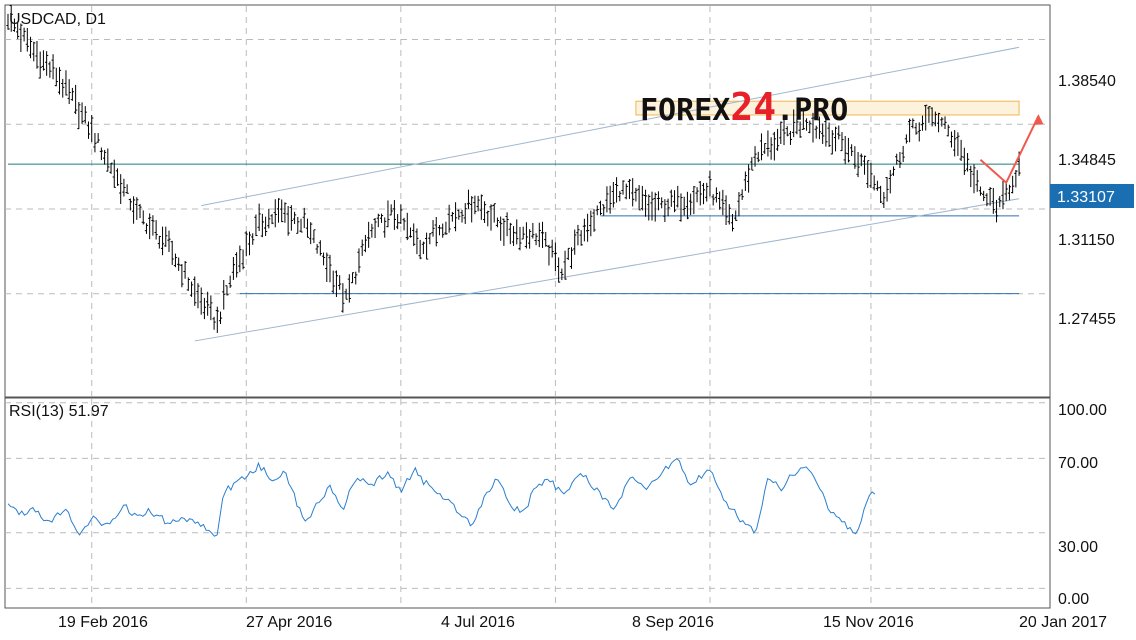  Describe the element at coordinates (753, 107) in the screenshot. I see `watermark-part2: 24` at that location.